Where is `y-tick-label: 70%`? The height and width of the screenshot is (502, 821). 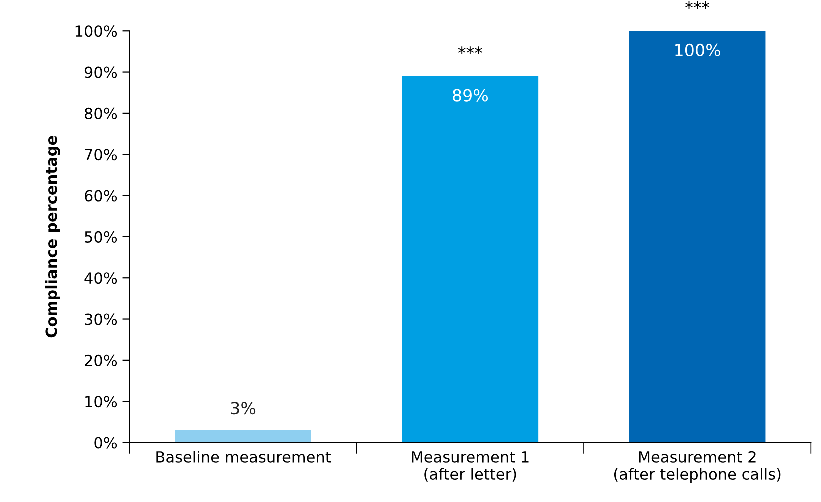
y-tick-label: 70% is located at coordinates (101, 155).